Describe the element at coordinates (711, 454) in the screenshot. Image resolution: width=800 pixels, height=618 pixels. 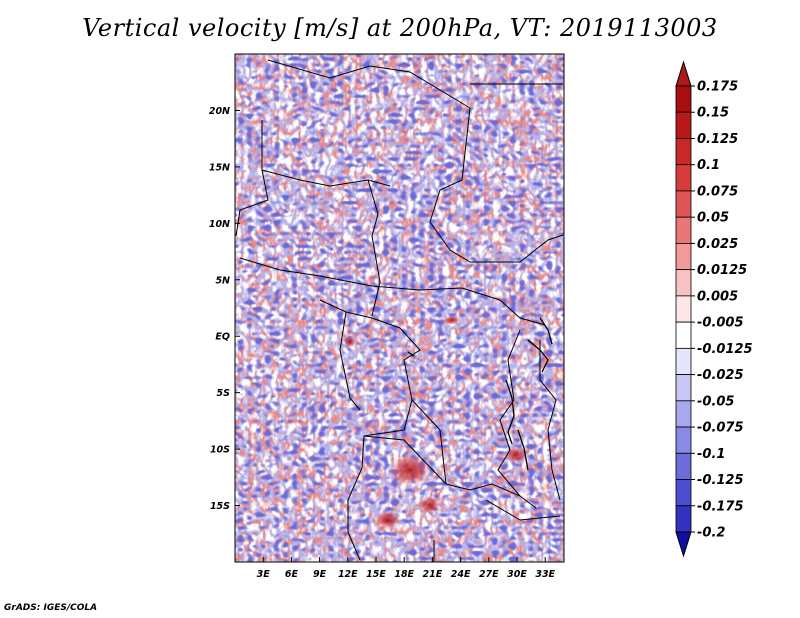
I see `colorbar-label: -0.1` at that location.